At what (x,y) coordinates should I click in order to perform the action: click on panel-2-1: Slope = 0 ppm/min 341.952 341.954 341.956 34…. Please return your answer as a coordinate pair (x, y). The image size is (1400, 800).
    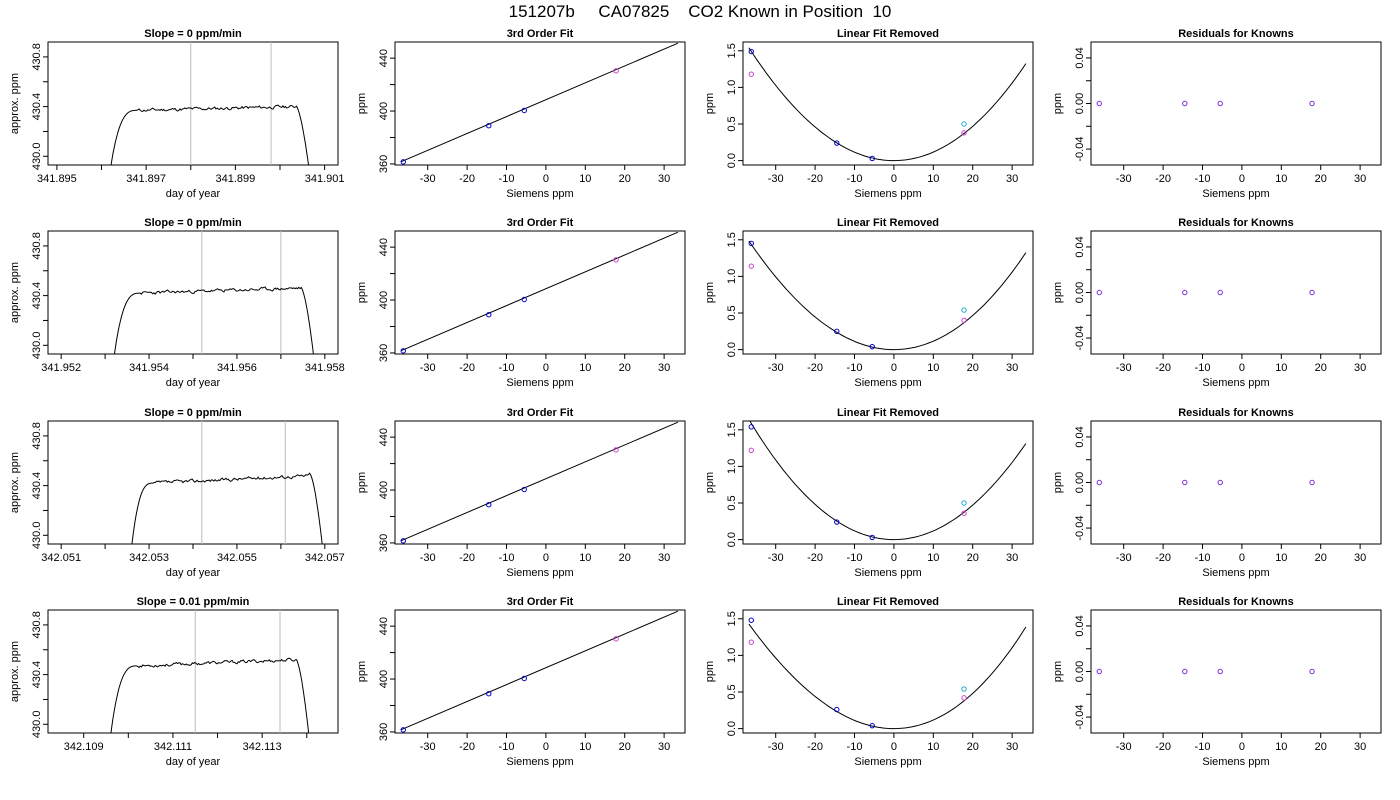
    Looking at the image, I should click on (177, 303).